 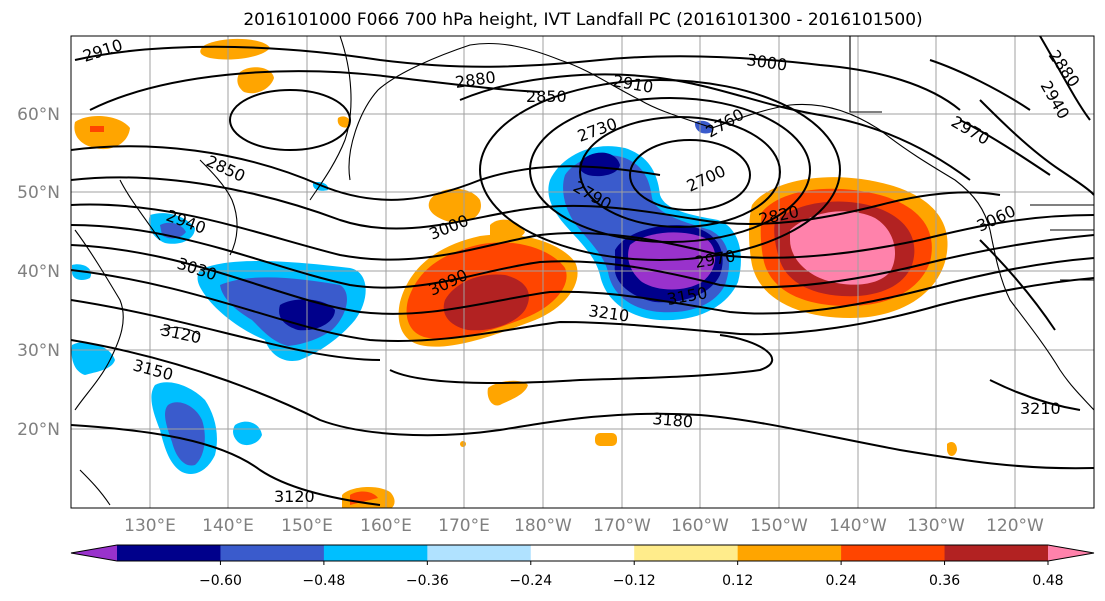 What do you see at coordinates (737, 581) in the screenshot?
I see `colorbar-tick-label: 0.12` at bounding box center [737, 581].